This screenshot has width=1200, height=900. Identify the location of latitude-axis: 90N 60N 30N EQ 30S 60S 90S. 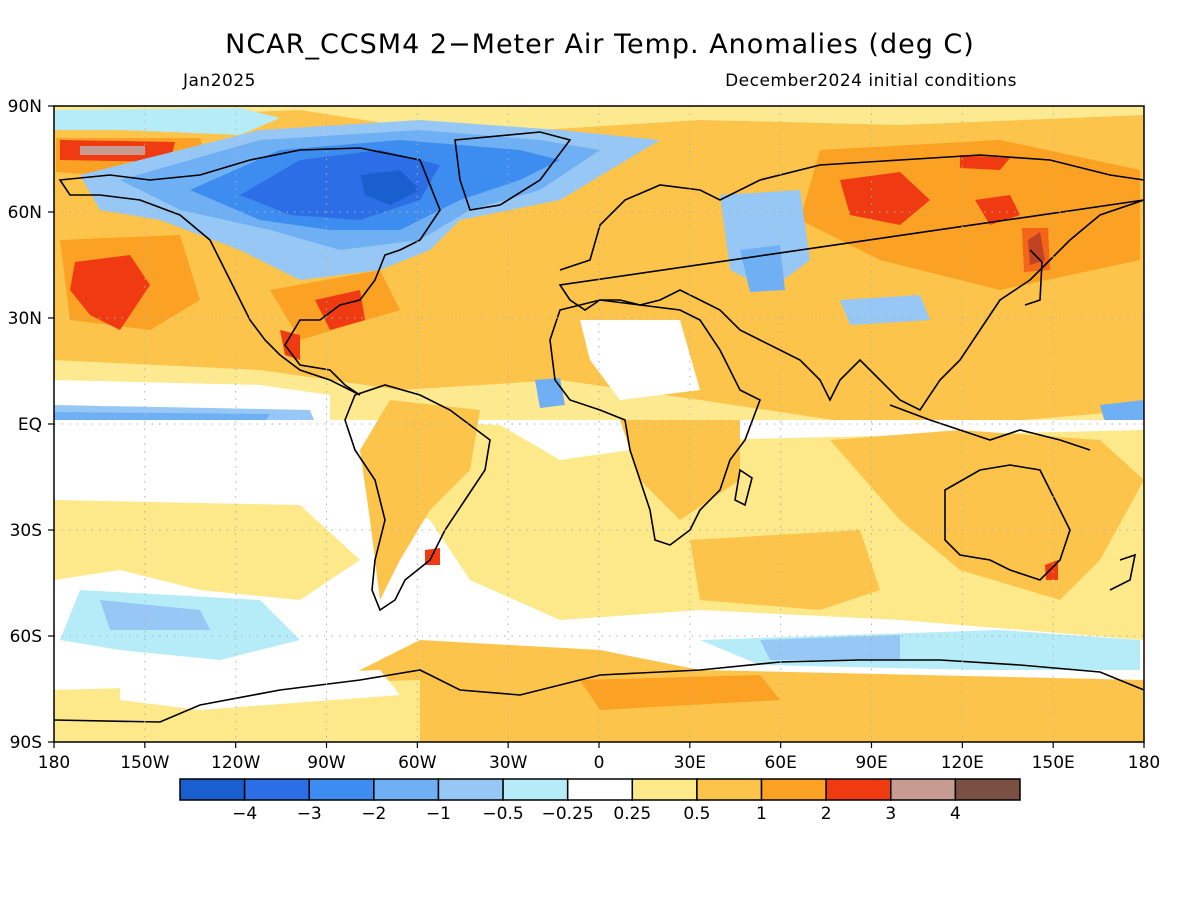
(31, 425).